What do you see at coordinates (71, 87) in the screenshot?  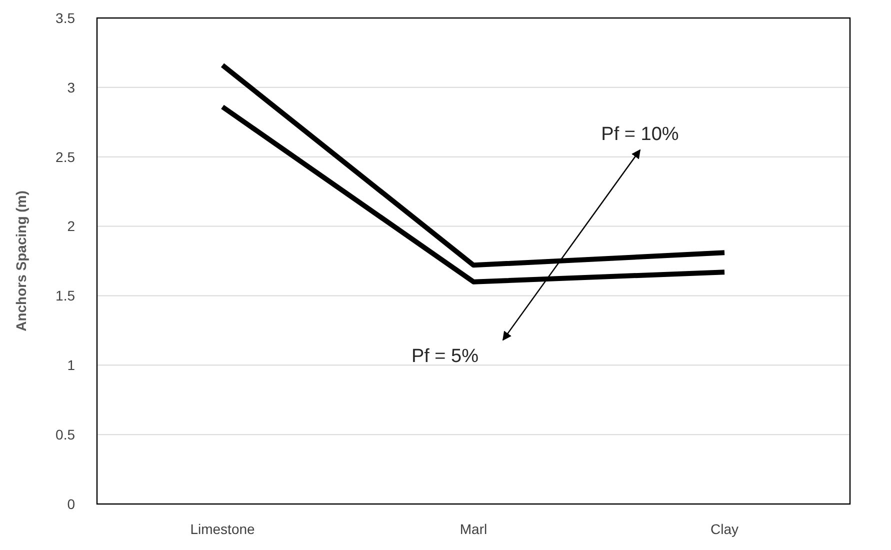 I see `y-tick-label: 3` at bounding box center [71, 87].